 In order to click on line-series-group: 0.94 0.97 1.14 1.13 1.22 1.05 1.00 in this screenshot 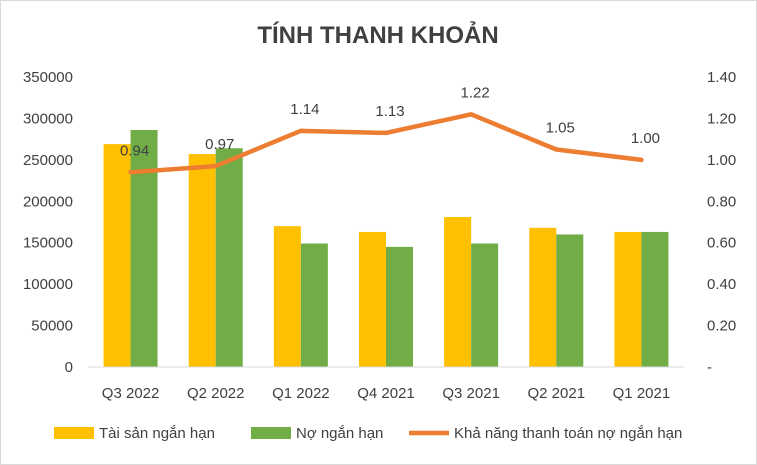, I will do `click(390, 129)`.